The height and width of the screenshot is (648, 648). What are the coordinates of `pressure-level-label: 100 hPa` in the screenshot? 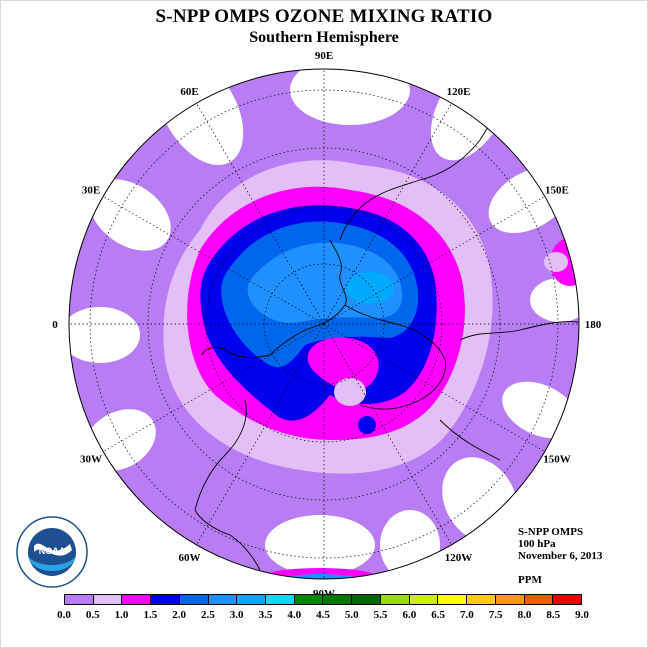 It's located at (537, 544).